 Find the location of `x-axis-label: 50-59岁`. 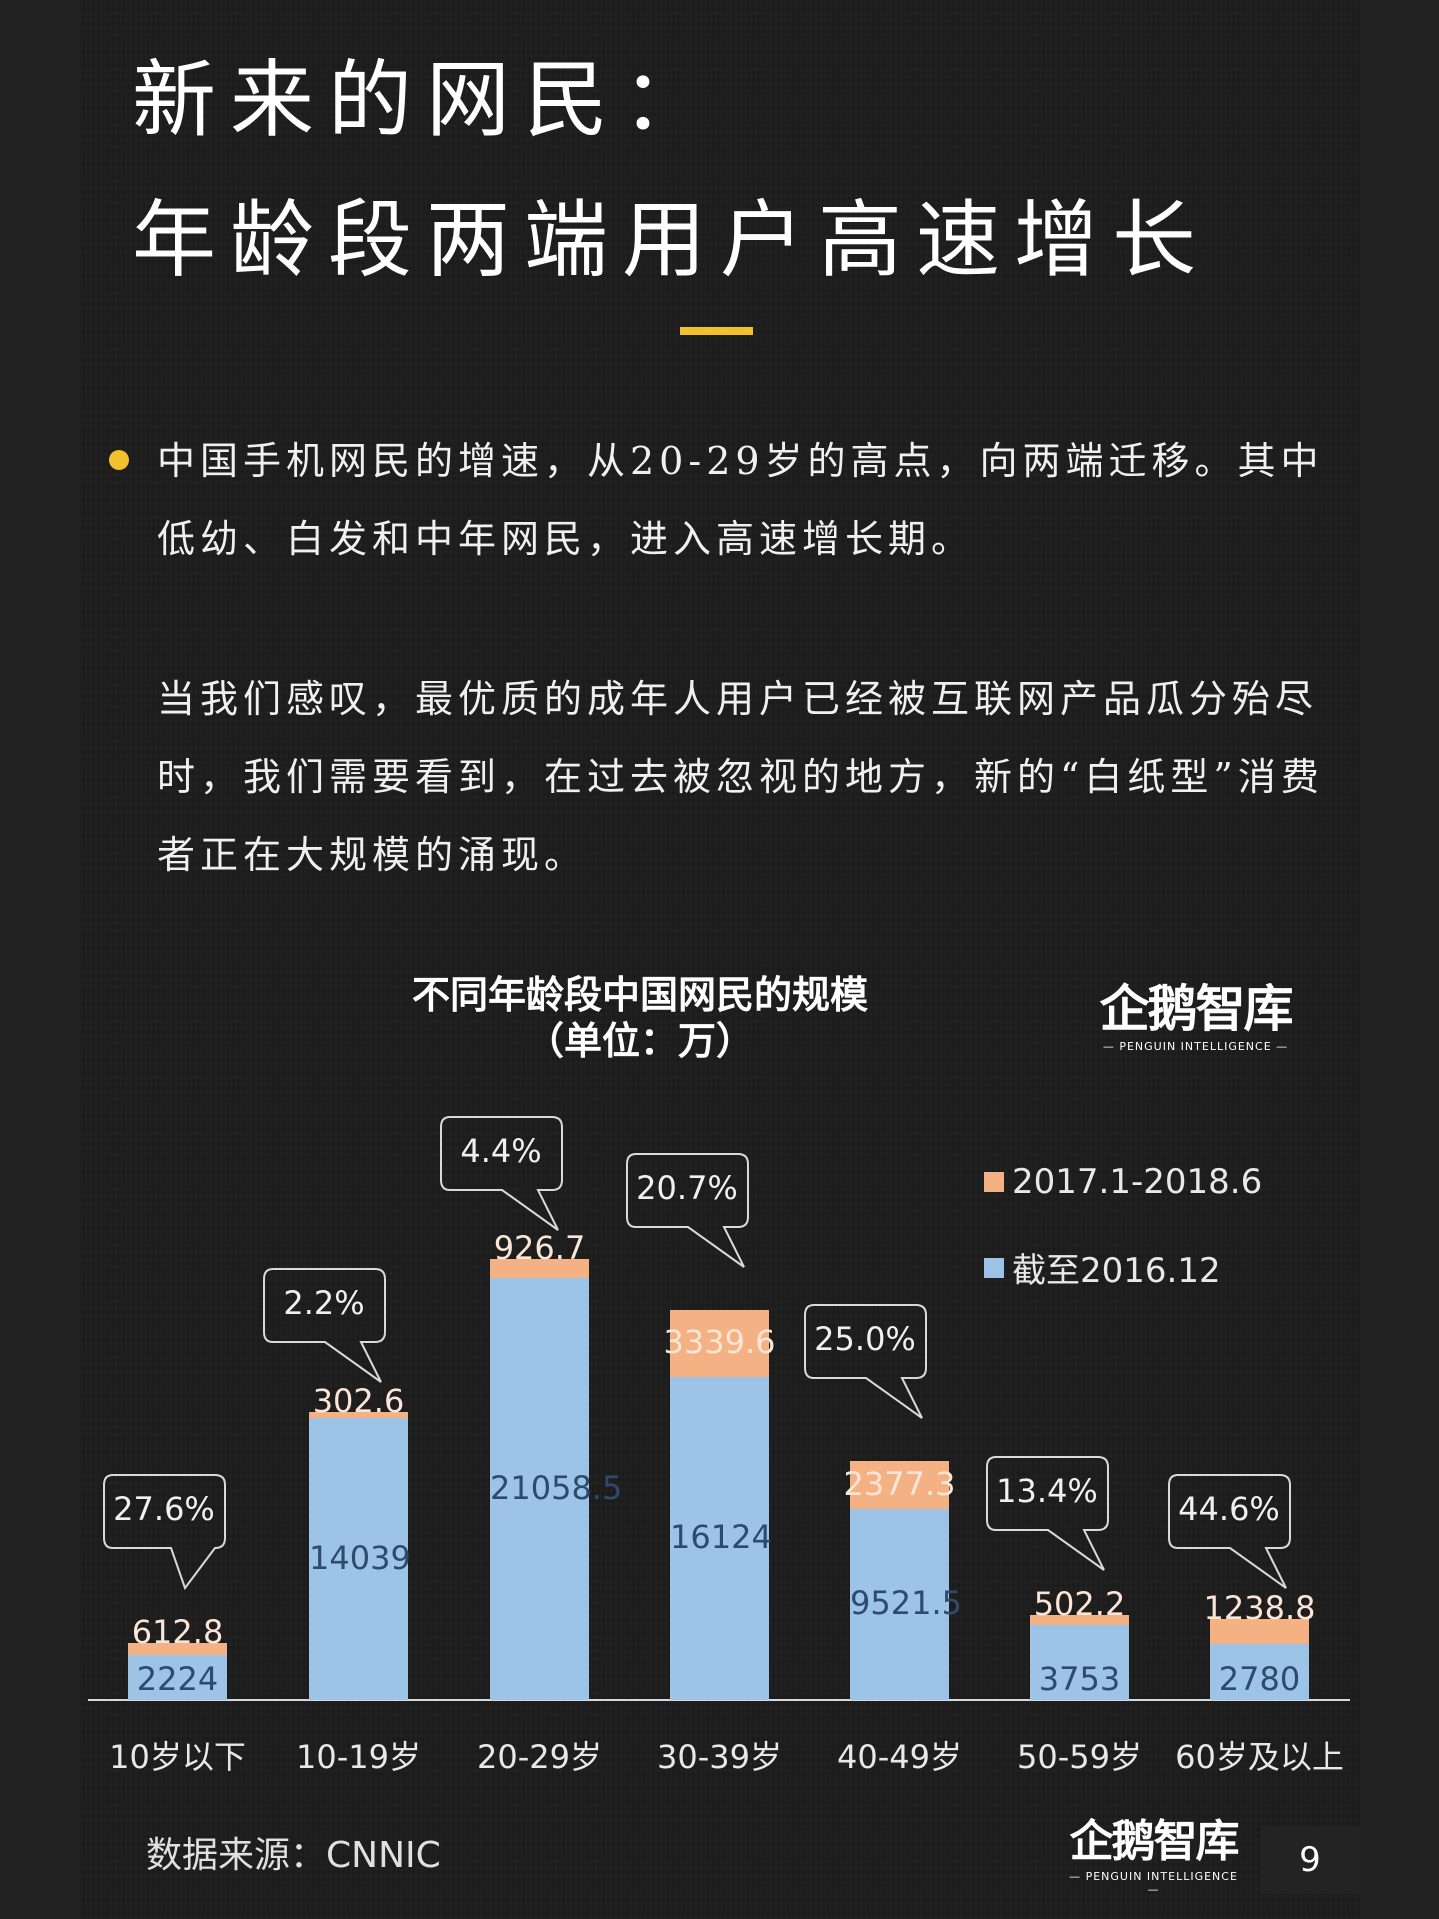

x-axis-label: 50-59岁 is located at coordinates (1079, 1757).